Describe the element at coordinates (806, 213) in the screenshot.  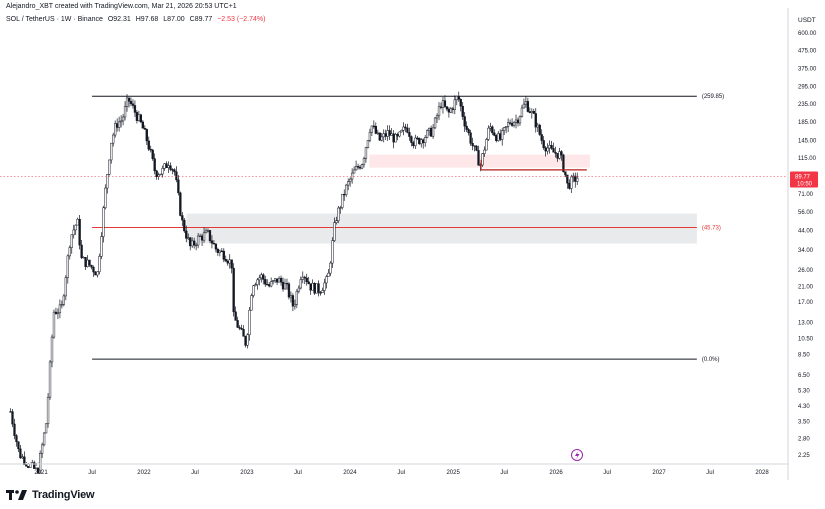
I see `price-tick-label: 56.00` at that location.